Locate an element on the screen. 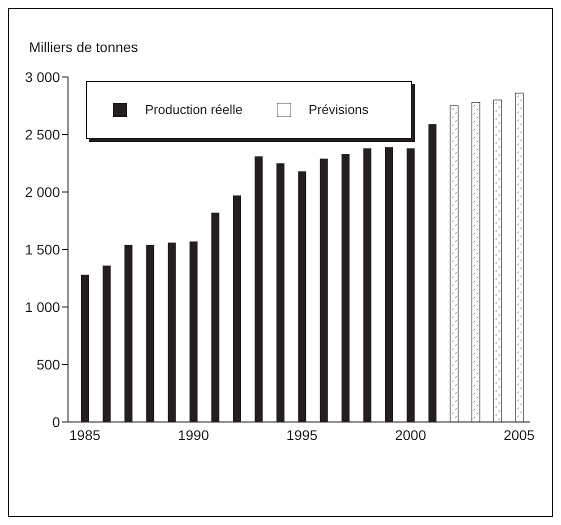 The width and height of the screenshot is (561, 525). y-axis-title: Milliers de tonnes is located at coordinates (83, 47).